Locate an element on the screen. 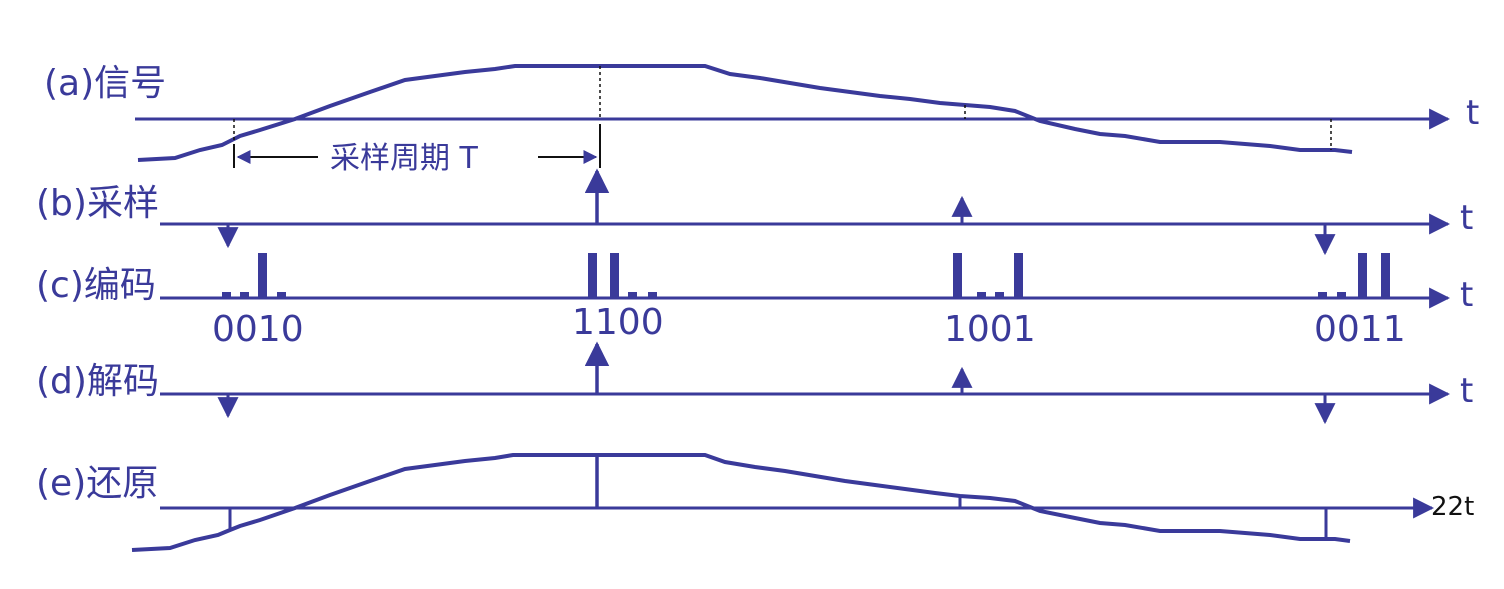  row-c-axis-label: t is located at coordinates (1466, 295).